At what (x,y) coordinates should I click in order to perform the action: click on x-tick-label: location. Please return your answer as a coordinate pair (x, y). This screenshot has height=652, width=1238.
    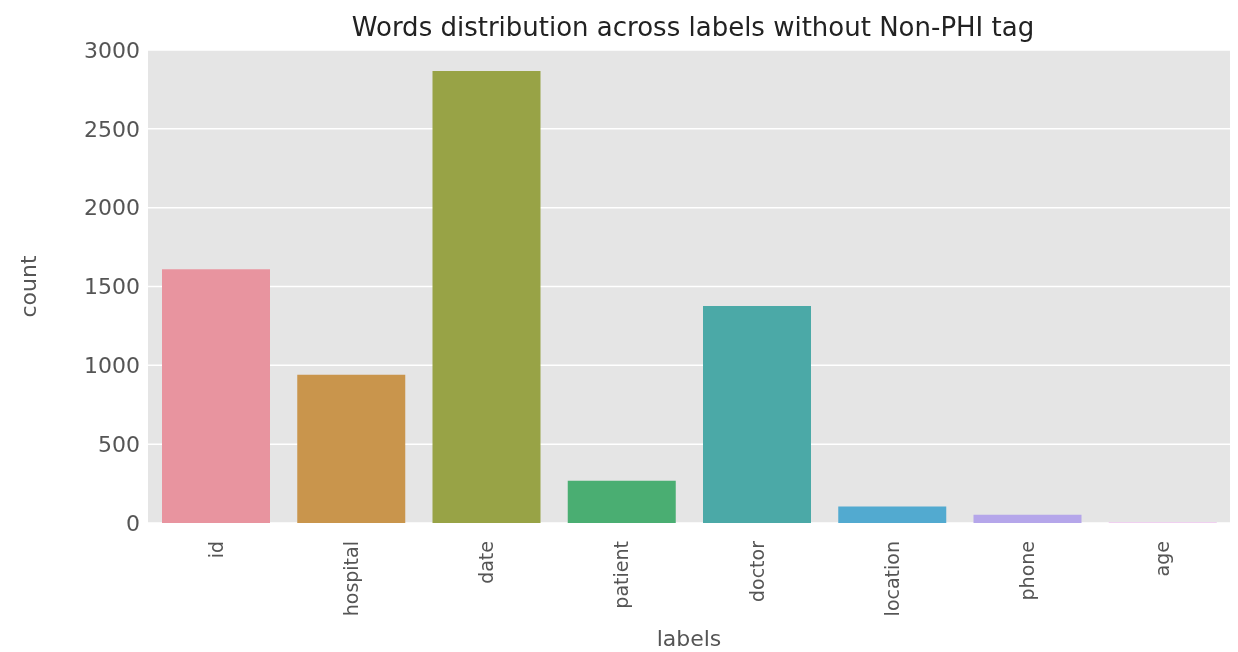
    Looking at the image, I should click on (891, 579).